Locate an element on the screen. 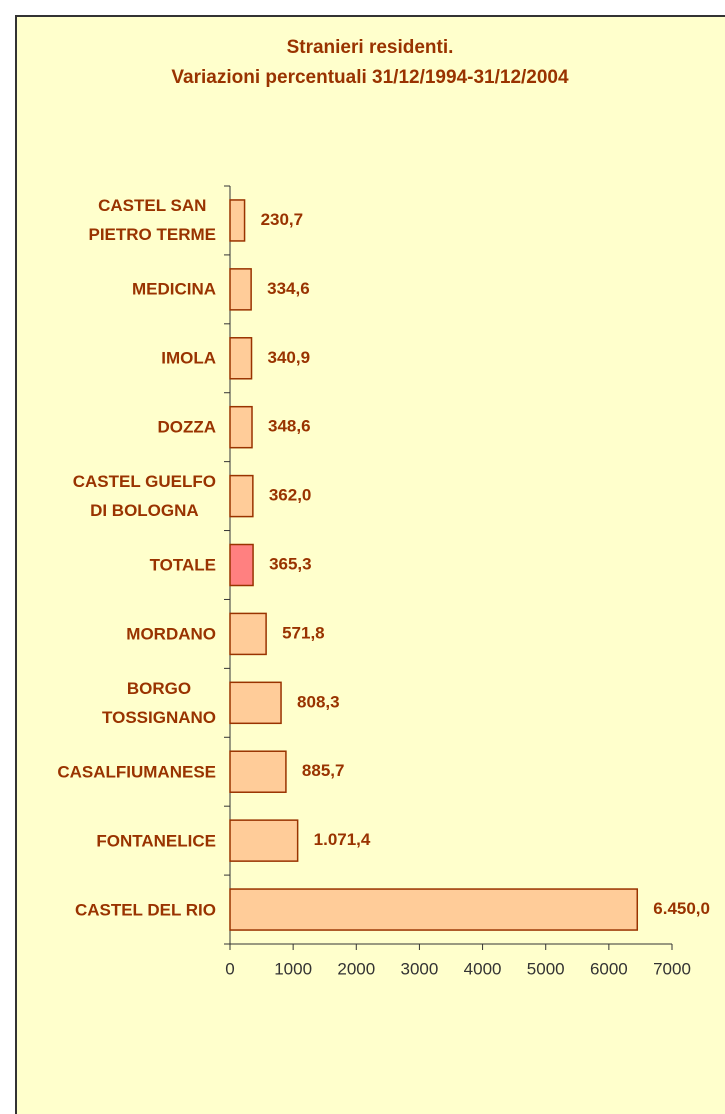  category-text: CASTEL GUELFO DI BOLOGNA is located at coordinates (144, 496).